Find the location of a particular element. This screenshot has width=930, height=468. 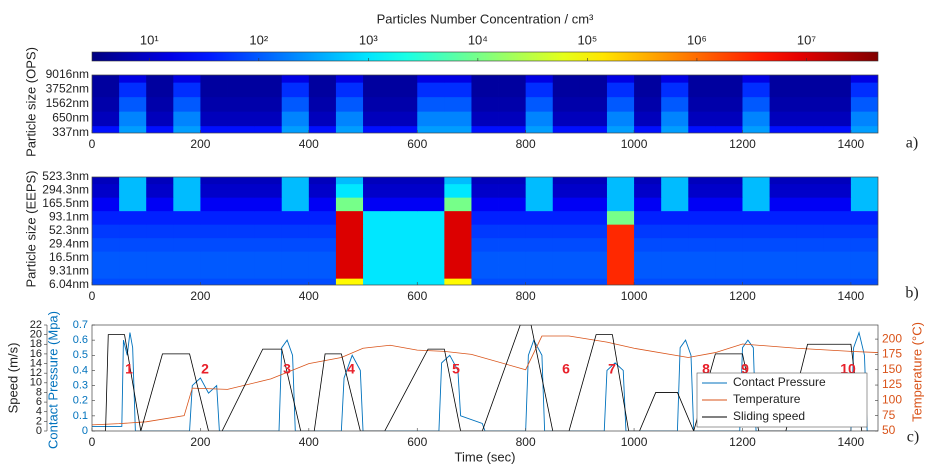

annotation: 5 is located at coordinates (456, 369).